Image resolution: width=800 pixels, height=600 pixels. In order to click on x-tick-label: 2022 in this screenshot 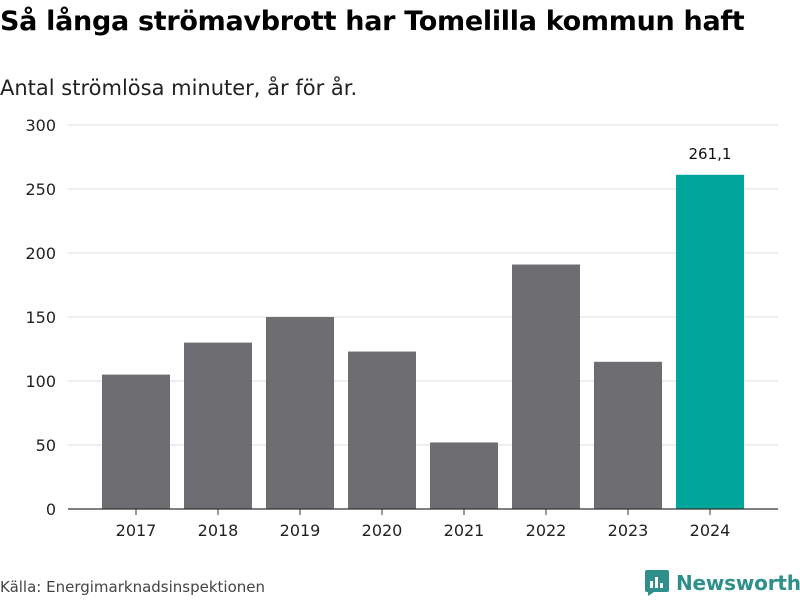, I will do `click(546, 530)`.